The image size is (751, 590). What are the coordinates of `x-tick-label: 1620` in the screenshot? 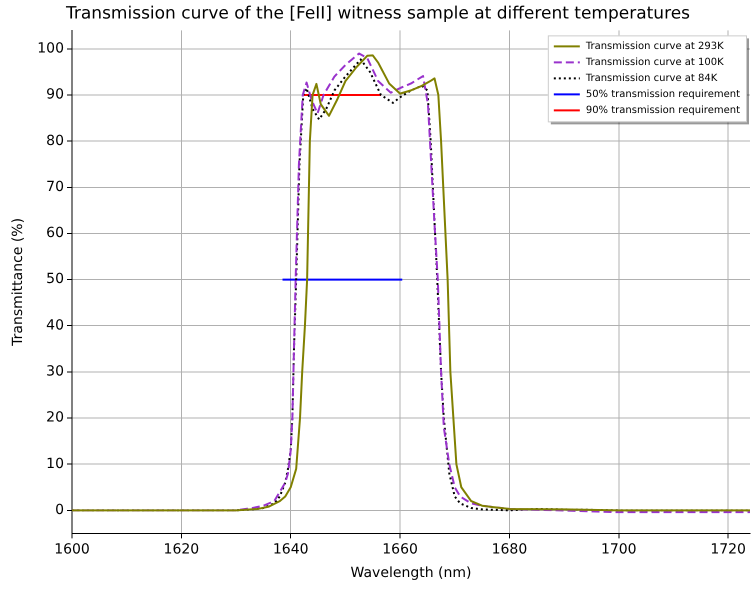 It's located at (182, 549).